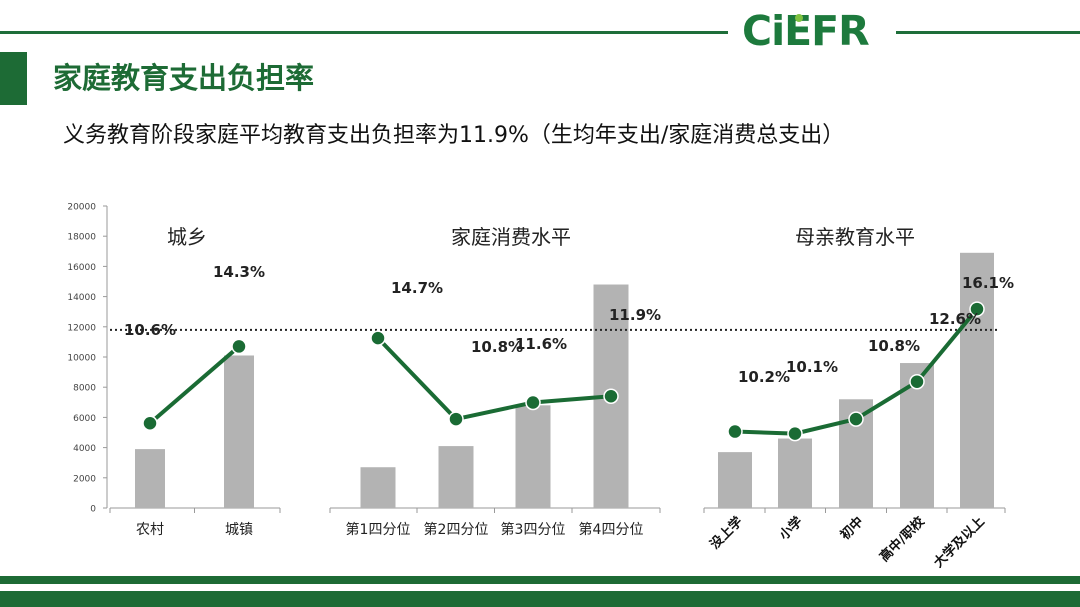  Describe the element at coordinates (540, 580) in the screenshot. I see `footer-rule-top` at that location.